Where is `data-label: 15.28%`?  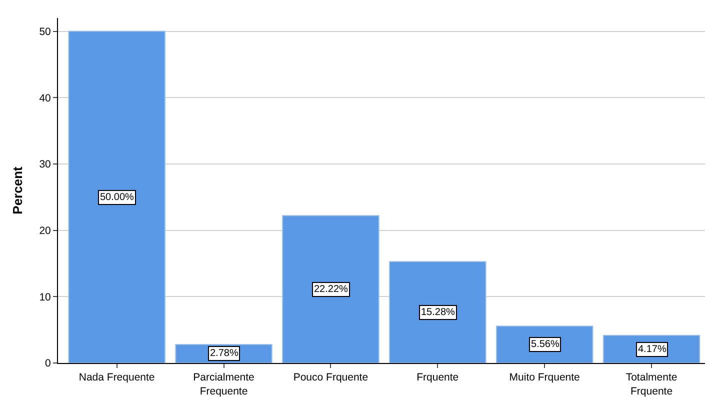
data-label: 15.28% is located at coordinates (438, 312).